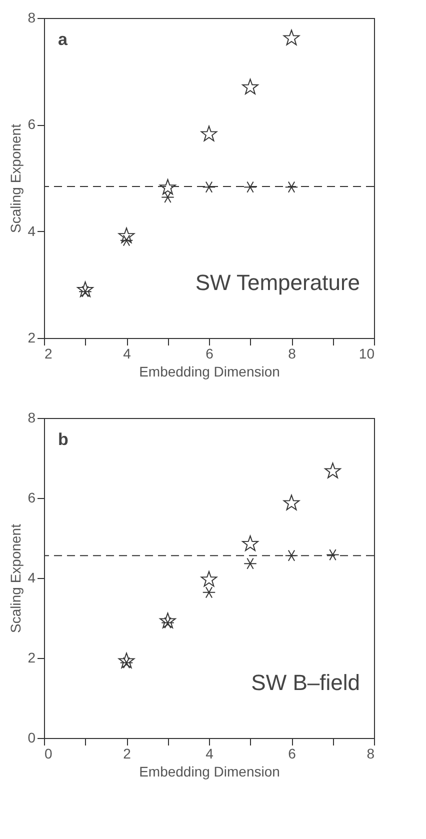 The width and height of the screenshot is (426, 839). I want to click on annotation: SW Temperature, so click(277, 282).